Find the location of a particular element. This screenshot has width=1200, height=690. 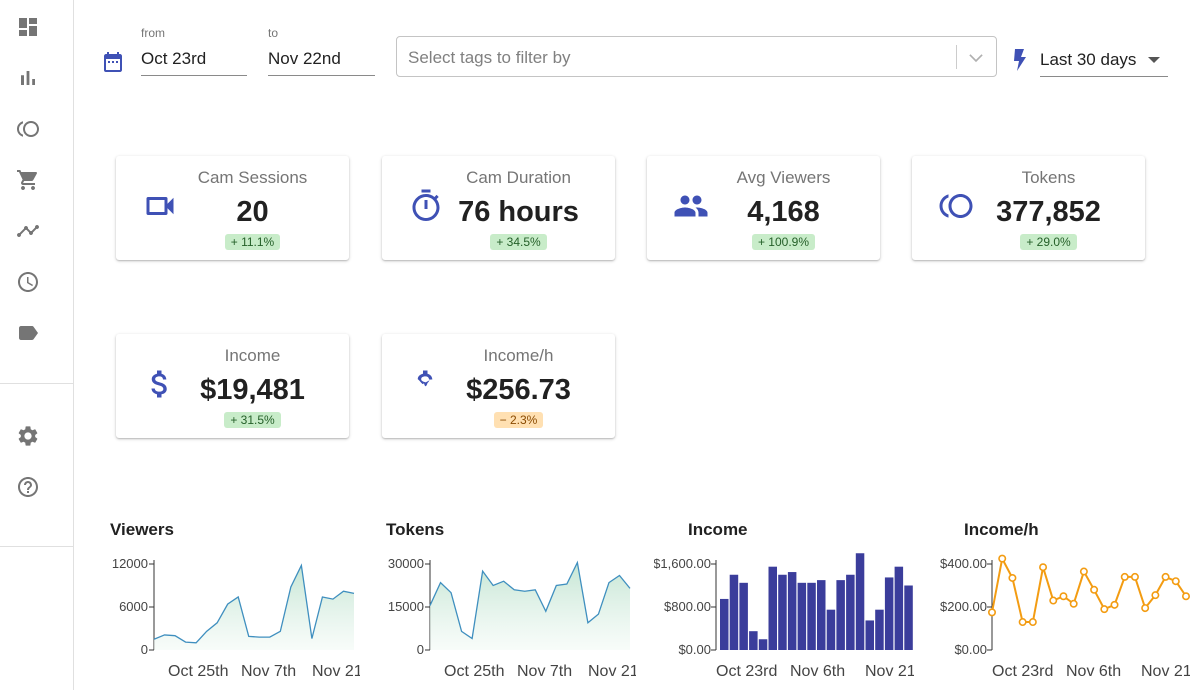

cart-icon is located at coordinates (28, 180).